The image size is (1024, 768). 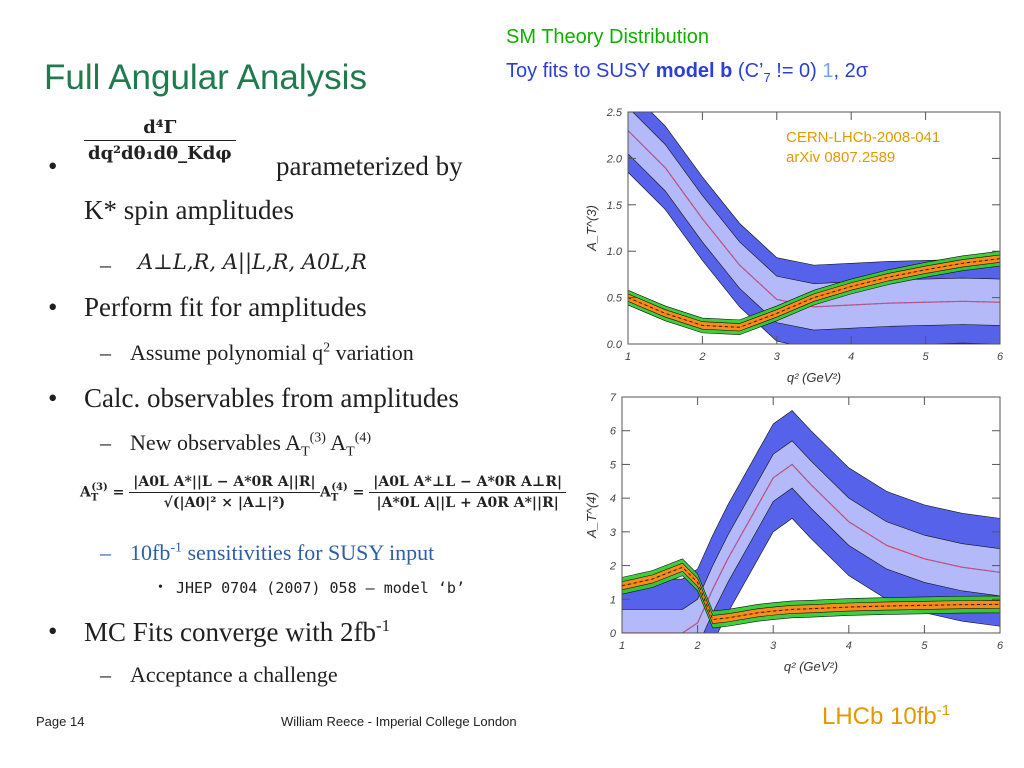 What do you see at coordinates (230, 632) in the screenshot?
I see `b4-text: MC Fits converge with 2fb` at bounding box center [230, 632].